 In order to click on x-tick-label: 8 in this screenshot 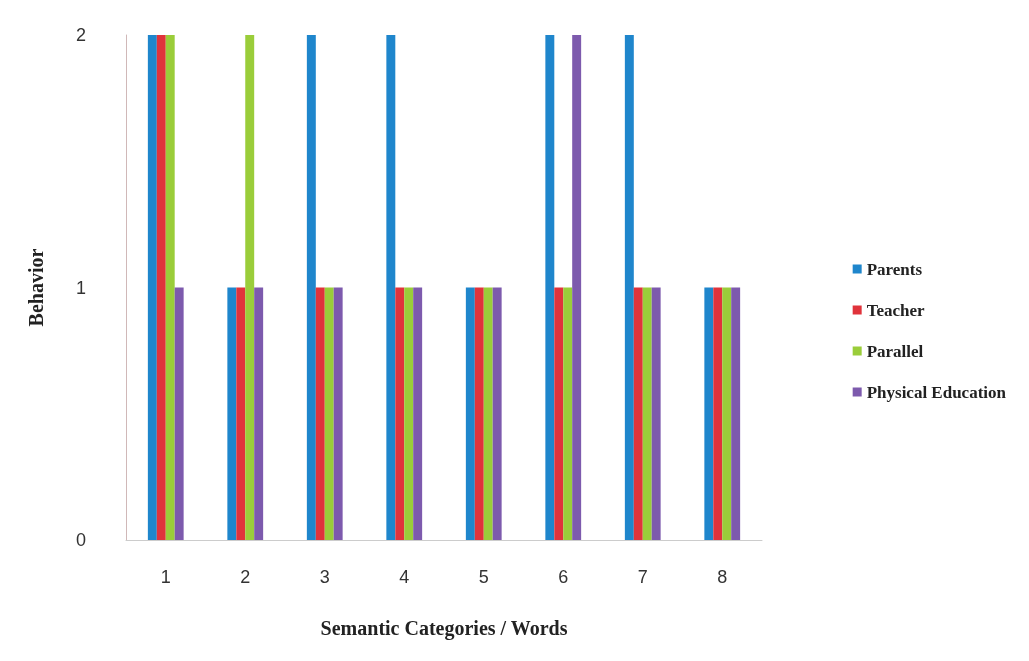, I will do `click(722, 577)`.